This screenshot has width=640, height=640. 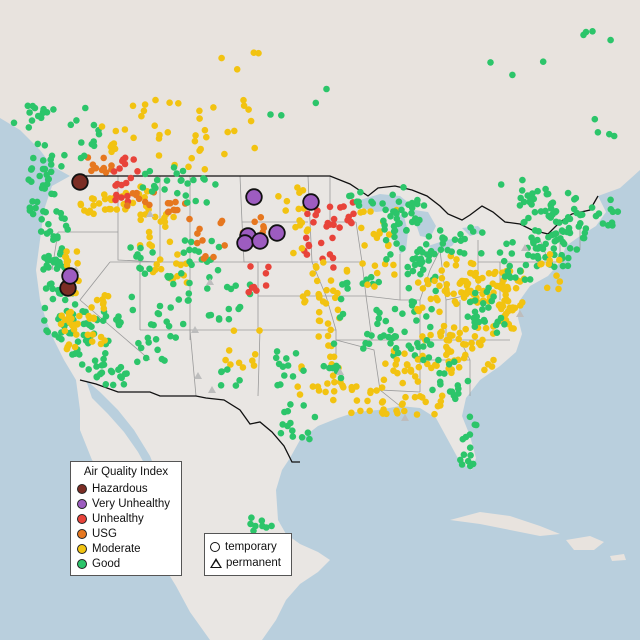 What do you see at coordinates (82, 564) in the screenshot?
I see `good-swatch-icon` at bounding box center [82, 564].